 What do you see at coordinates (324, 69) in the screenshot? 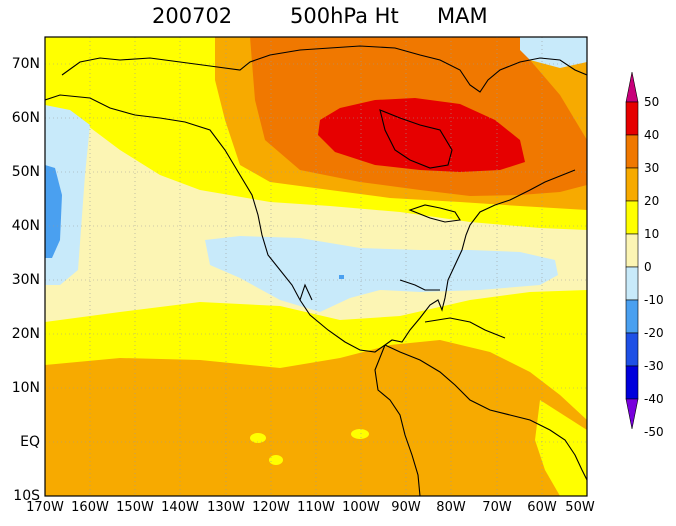
I see `arctic-coast` at bounding box center [324, 69].